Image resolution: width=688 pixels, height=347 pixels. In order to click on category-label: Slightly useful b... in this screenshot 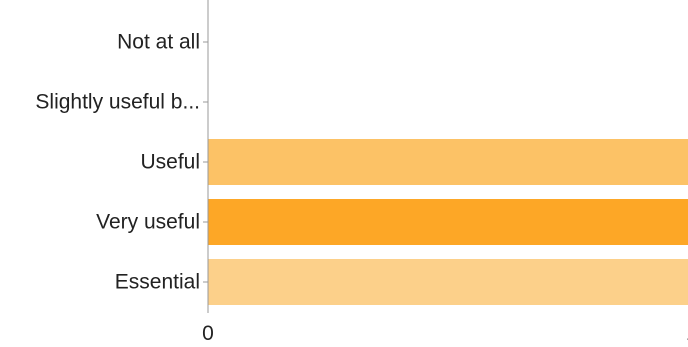, I will do `click(117, 102)`.